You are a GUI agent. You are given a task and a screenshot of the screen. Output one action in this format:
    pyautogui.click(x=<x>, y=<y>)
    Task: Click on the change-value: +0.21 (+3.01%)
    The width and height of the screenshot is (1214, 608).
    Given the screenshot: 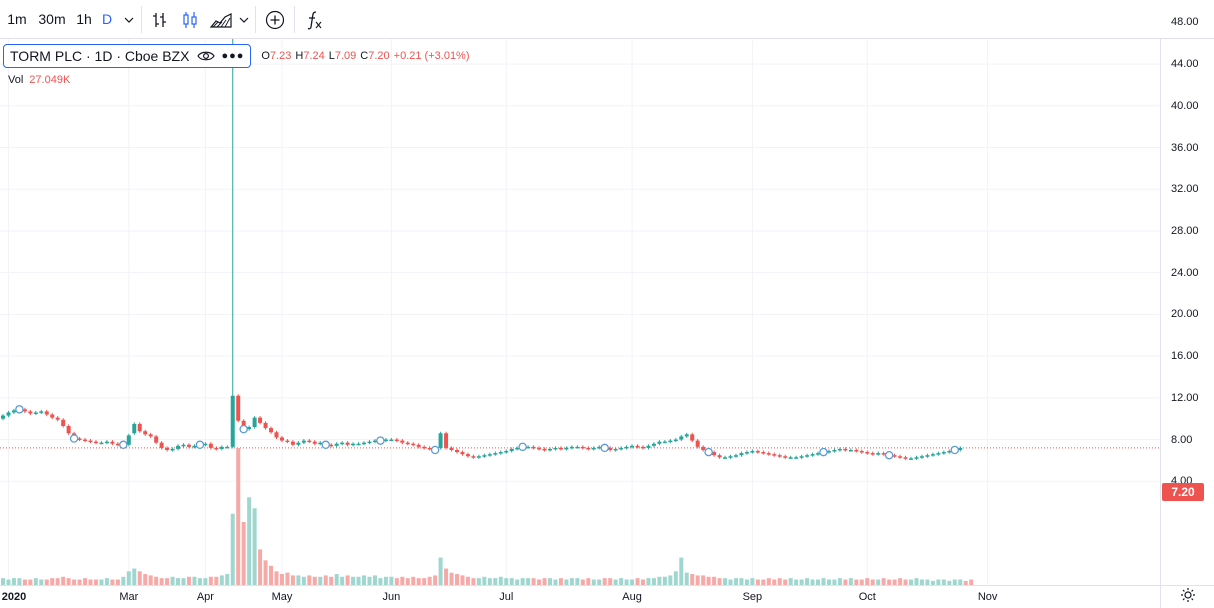 What is the action you would take?
    pyautogui.click(x=431, y=56)
    